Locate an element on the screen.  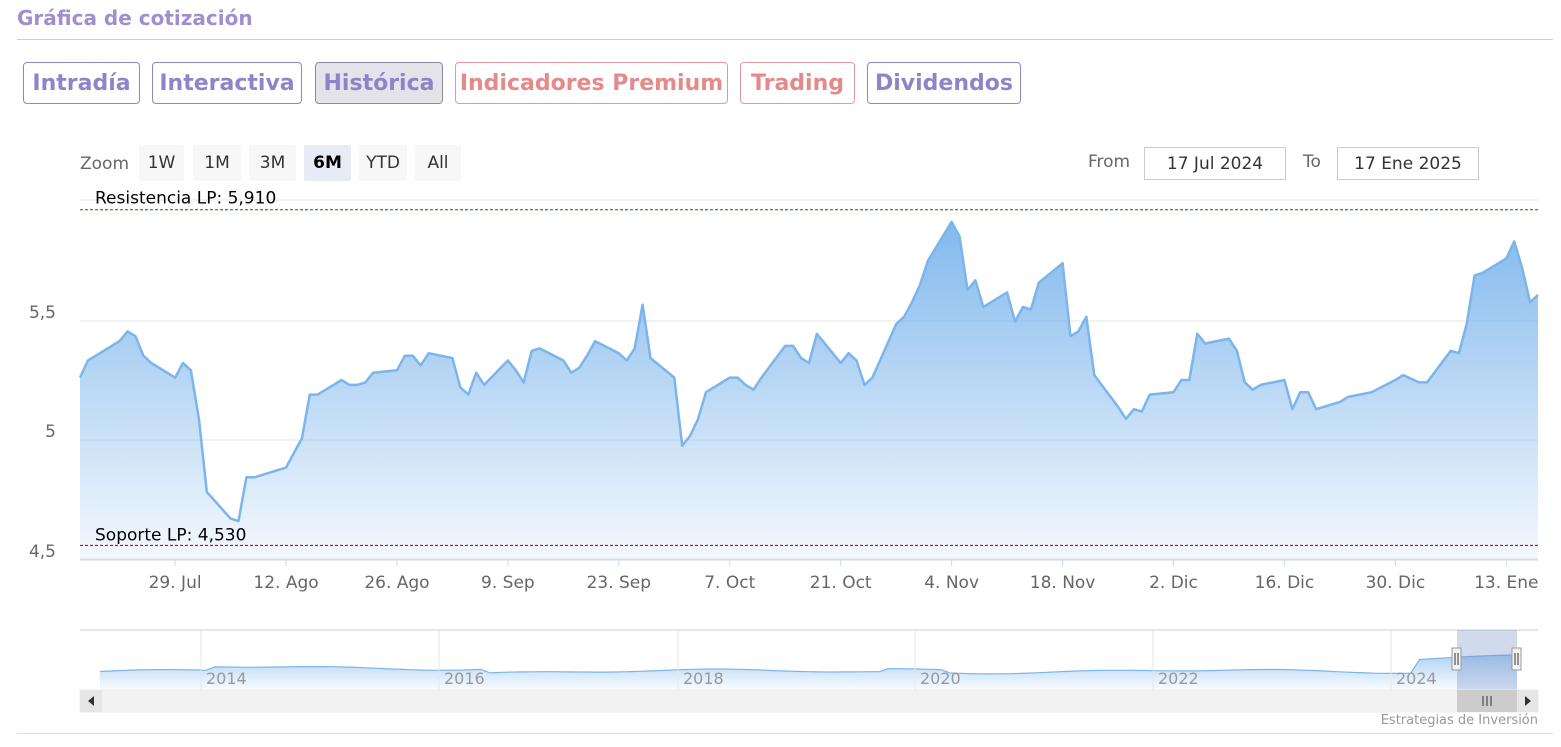
navigator-right-handle is located at coordinates (1516, 659).